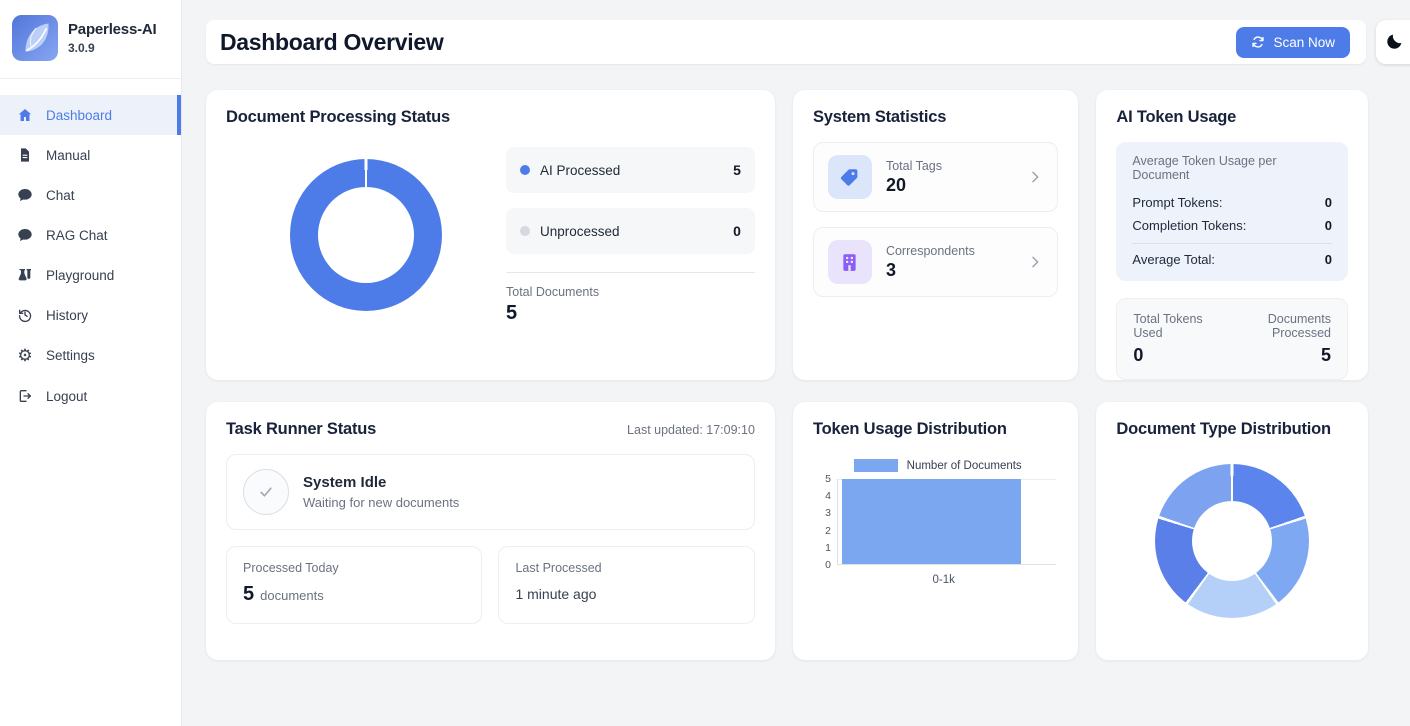 Image resolution: width=1410 pixels, height=726 pixels. Describe the element at coordinates (630, 231) in the screenshot. I see `legend-row-unprocessed: Unprocessed 0` at that location.